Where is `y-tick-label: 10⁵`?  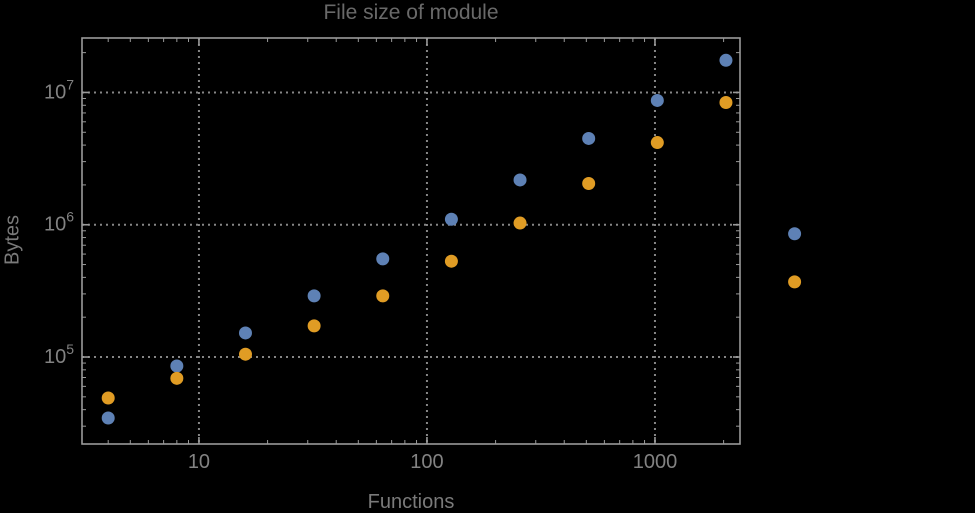
y-tick-label: 10⁵ is located at coordinates (59, 354).